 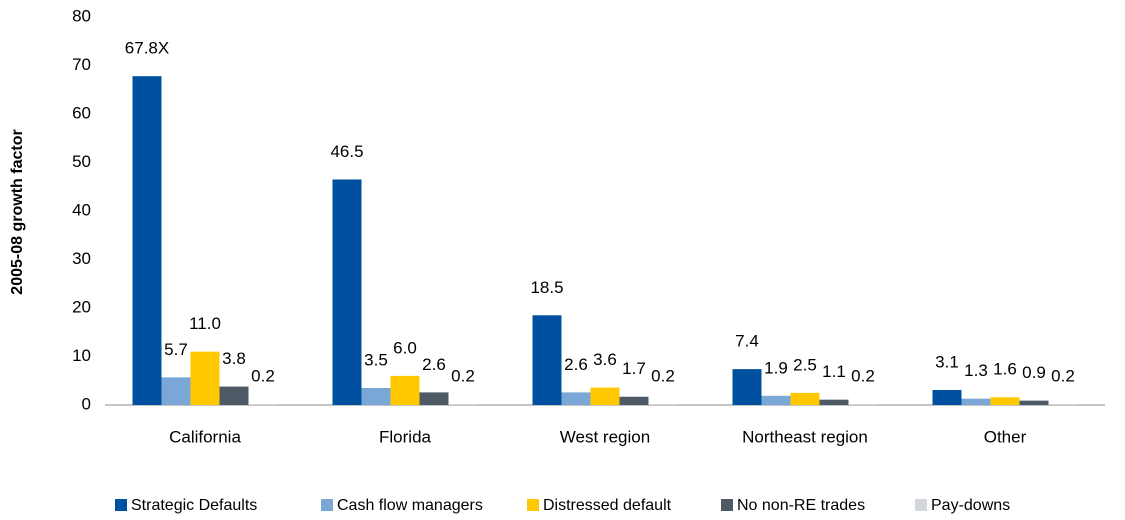 I want to click on data-label: 3.6, so click(x=605, y=359).